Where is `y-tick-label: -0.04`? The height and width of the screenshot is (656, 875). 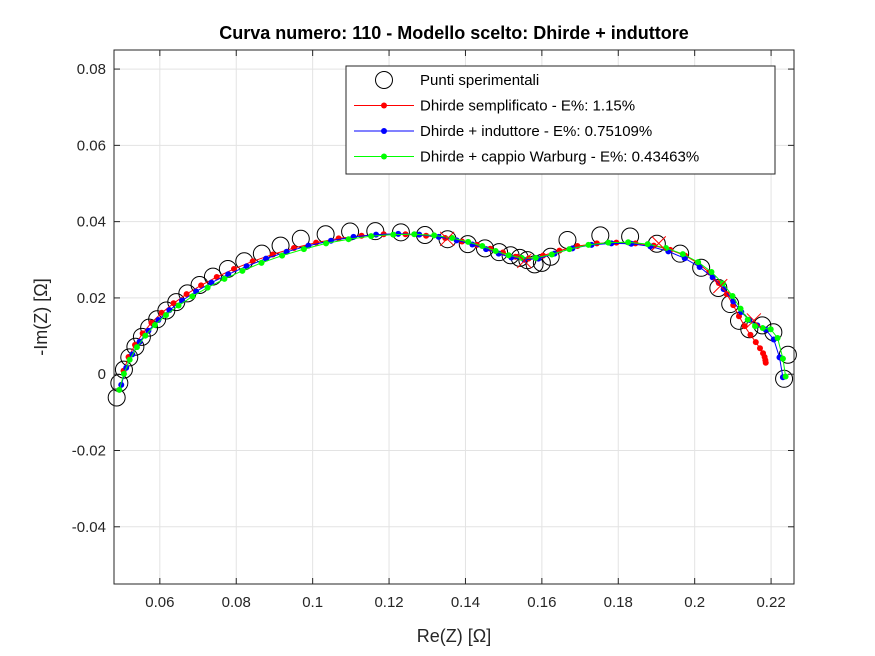
y-tick-label: -0.04 is located at coordinates (89, 527).